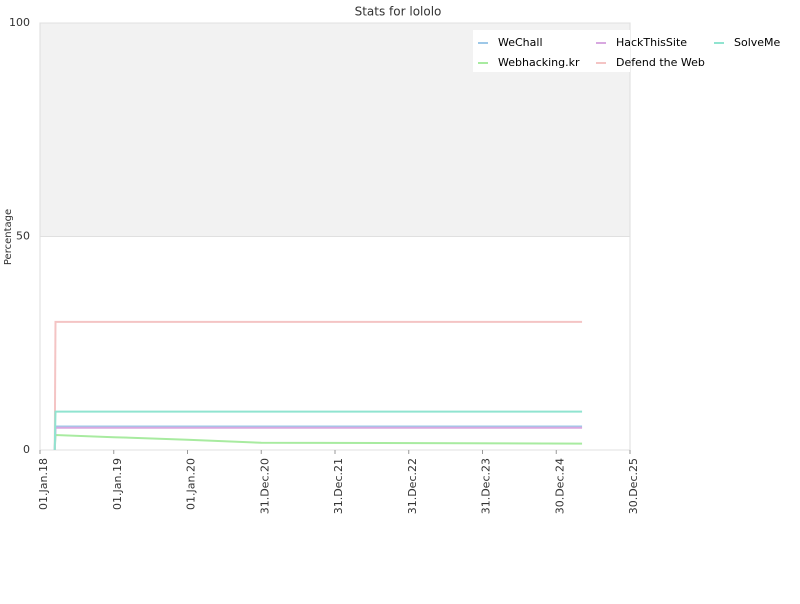 This screenshot has width=800, height=604. What do you see at coordinates (559, 486) in the screenshot?
I see `x-tick-label: 30.Dec.24` at bounding box center [559, 486].